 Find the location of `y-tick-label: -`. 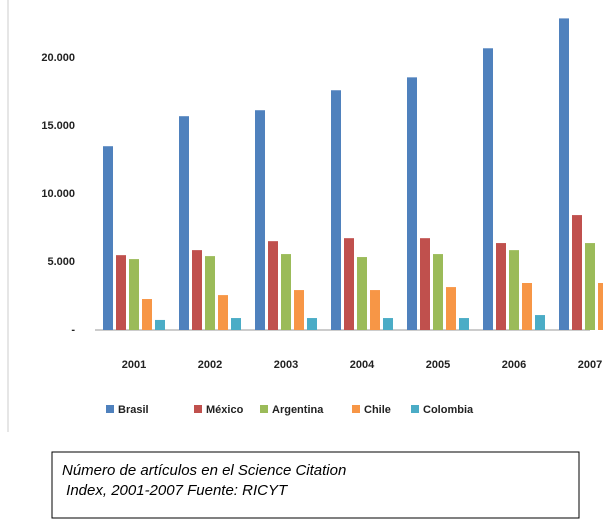

y-tick-label: - is located at coordinates (73, 330).